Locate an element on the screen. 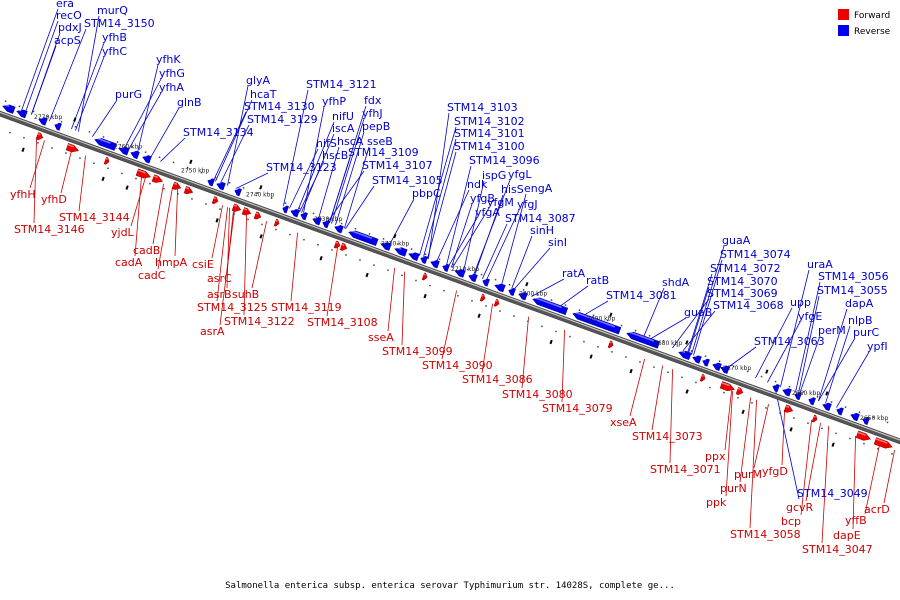  reverse-gene-label: purC is located at coordinates (866, 332).